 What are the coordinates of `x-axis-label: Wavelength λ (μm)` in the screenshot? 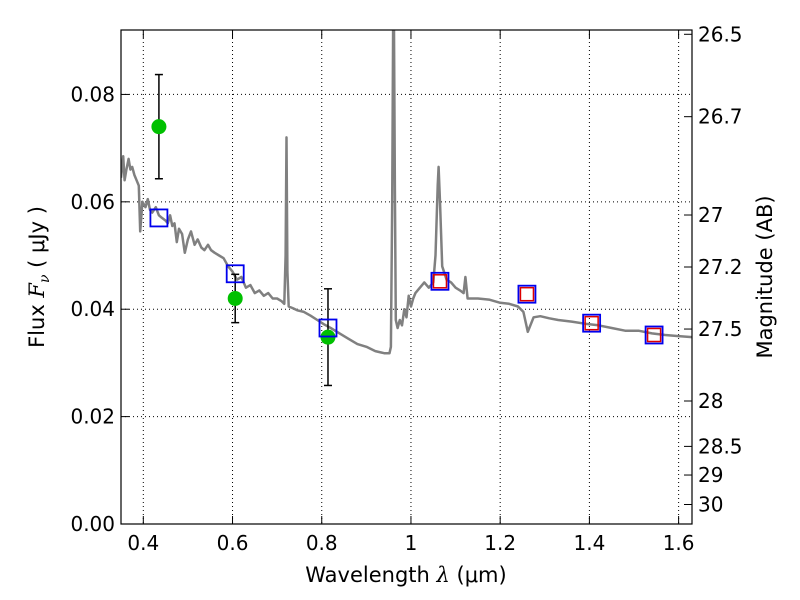 It's located at (405, 575).